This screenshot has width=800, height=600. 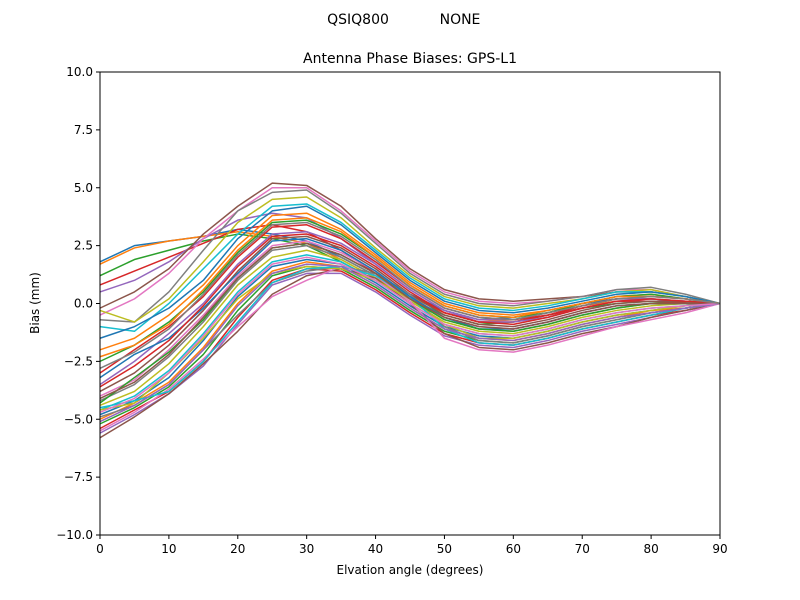 What do you see at coordinates (719, 549) in the screenshot?
I see `x-tick-label: 90` at bounding box center [719, 549].